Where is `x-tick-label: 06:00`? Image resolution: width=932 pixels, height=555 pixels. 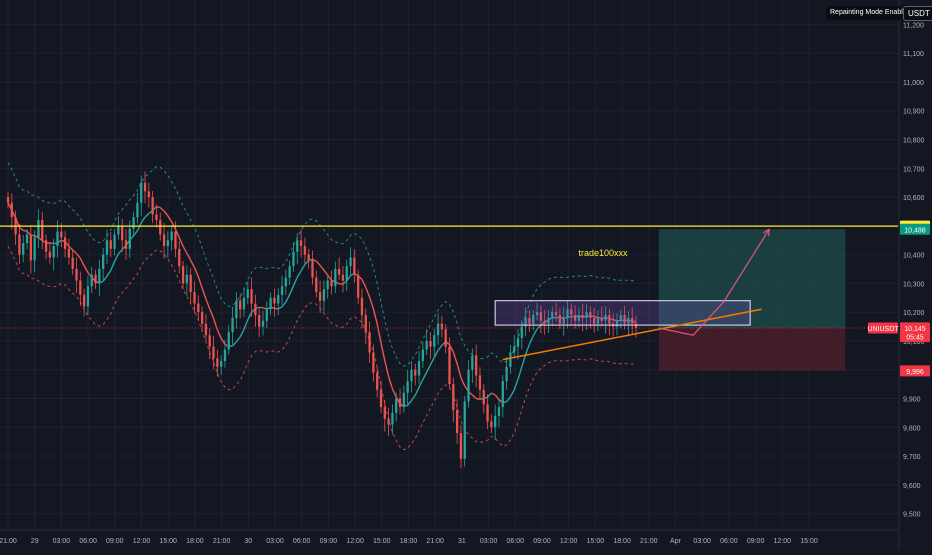
x-tick-label: 06:00 is located at coordinates (516, 541).